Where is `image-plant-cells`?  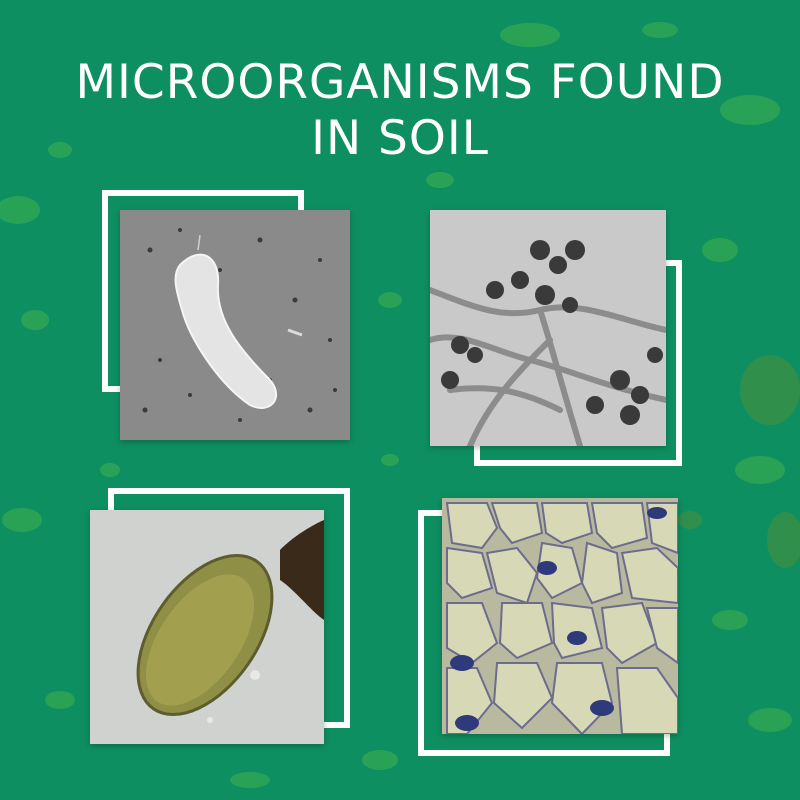 image-plant-cells is located at coordinates (560, 616).